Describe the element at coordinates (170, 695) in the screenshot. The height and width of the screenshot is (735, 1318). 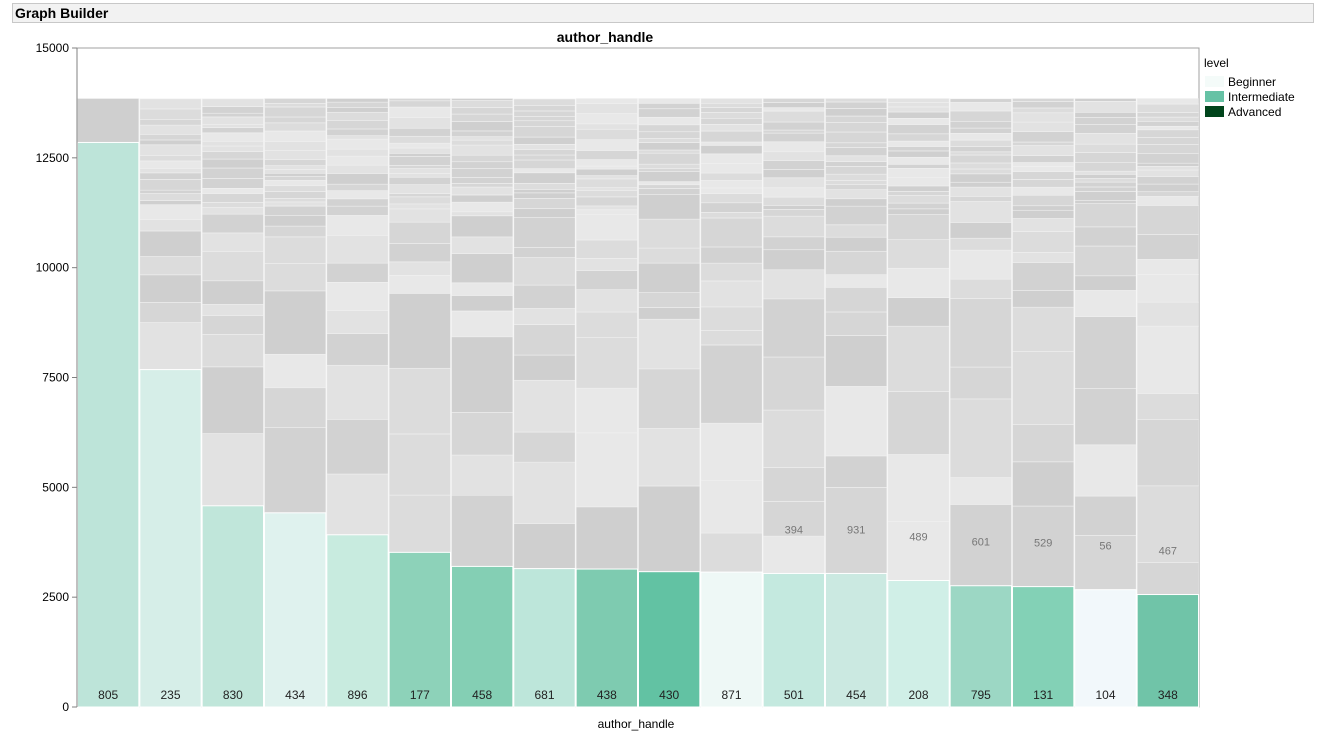
I see `bar-label-235: 235` at that location.